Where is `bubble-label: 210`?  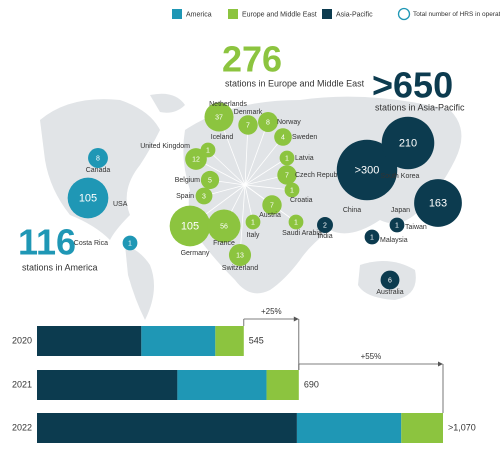
bubble-label: 210 is located at coordinates (408, 143).